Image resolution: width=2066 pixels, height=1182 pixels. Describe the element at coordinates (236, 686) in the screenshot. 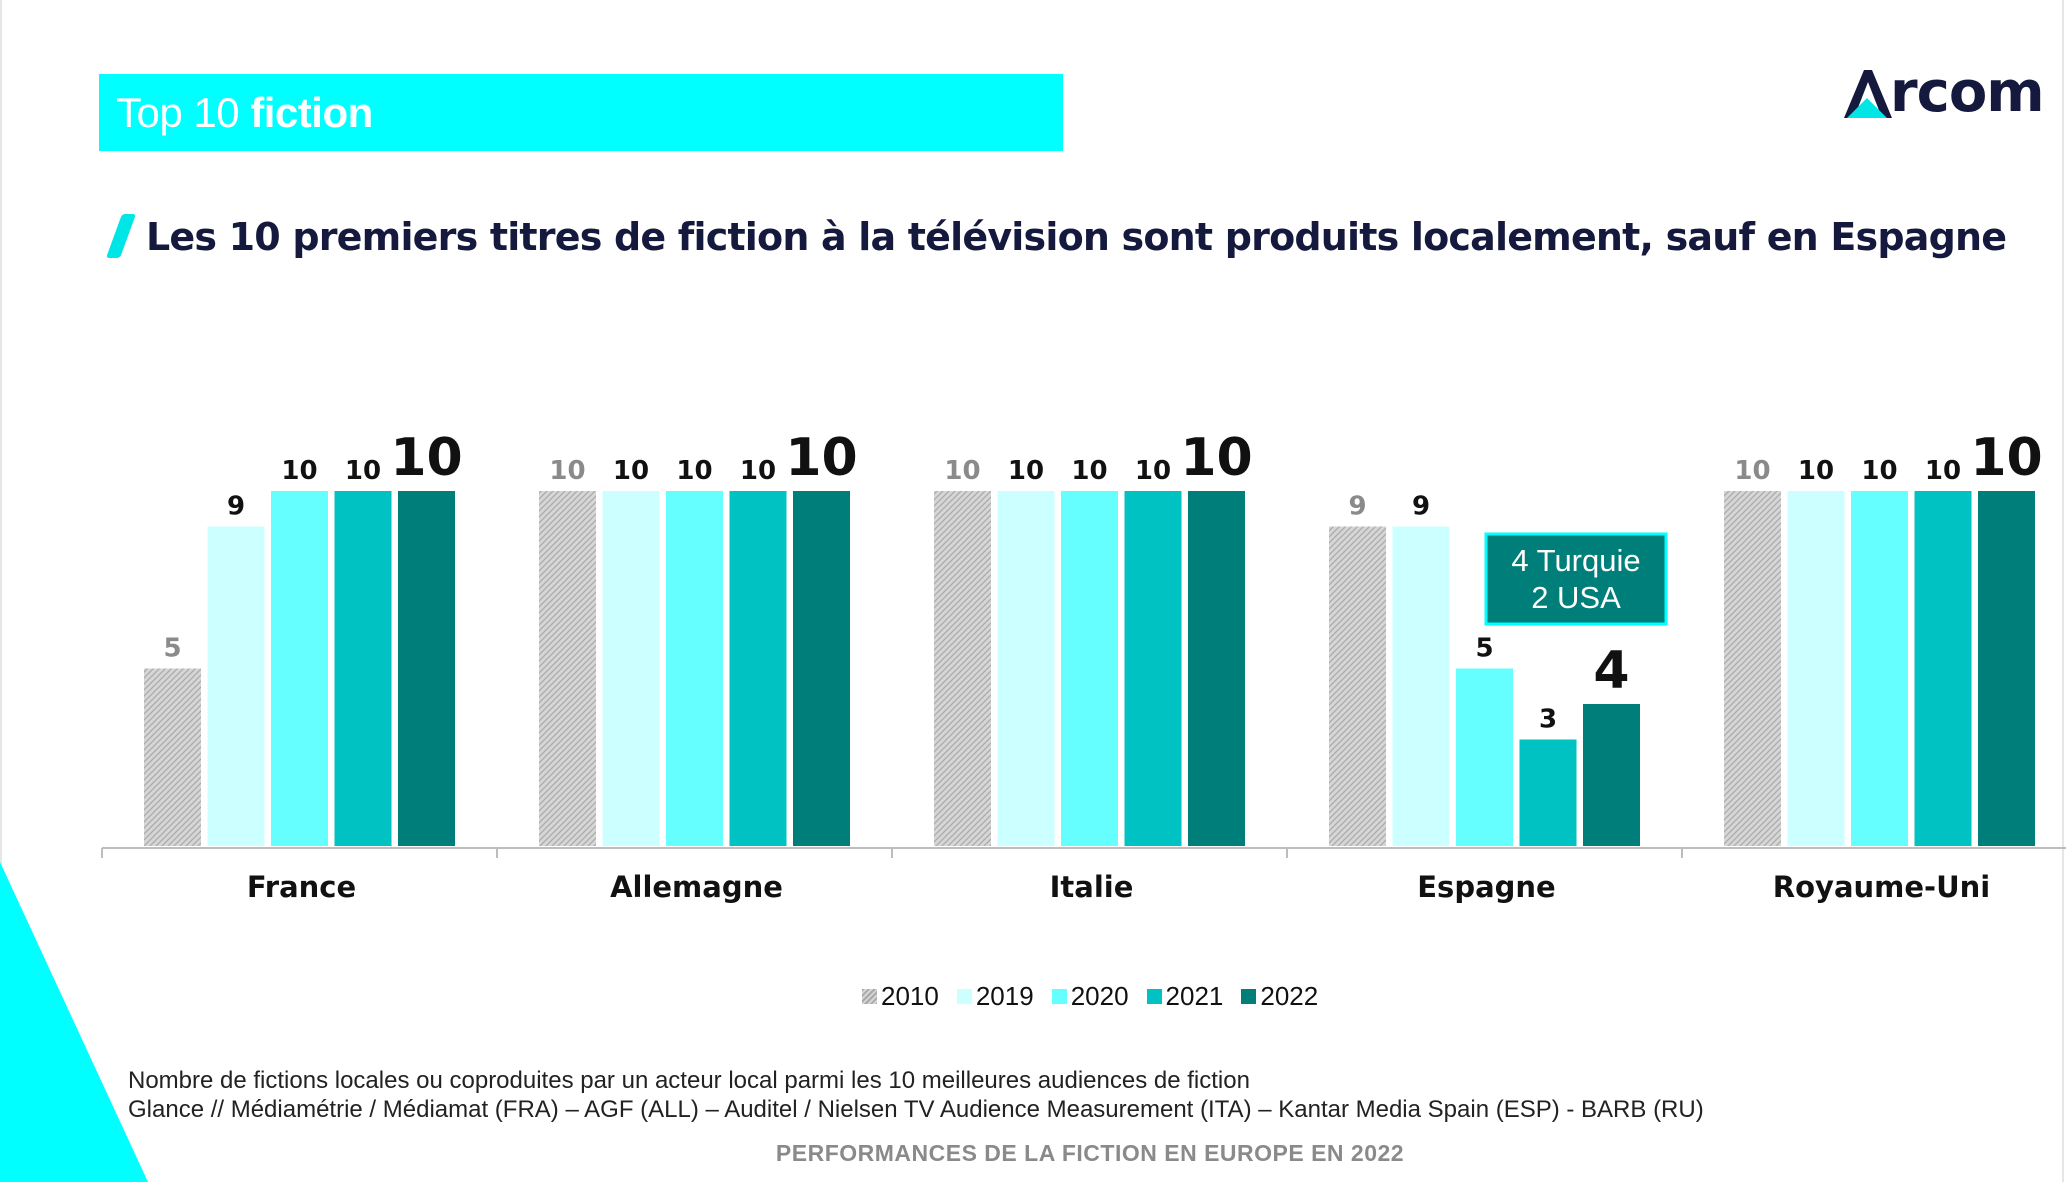

I see `bar-france-2019` at that location.